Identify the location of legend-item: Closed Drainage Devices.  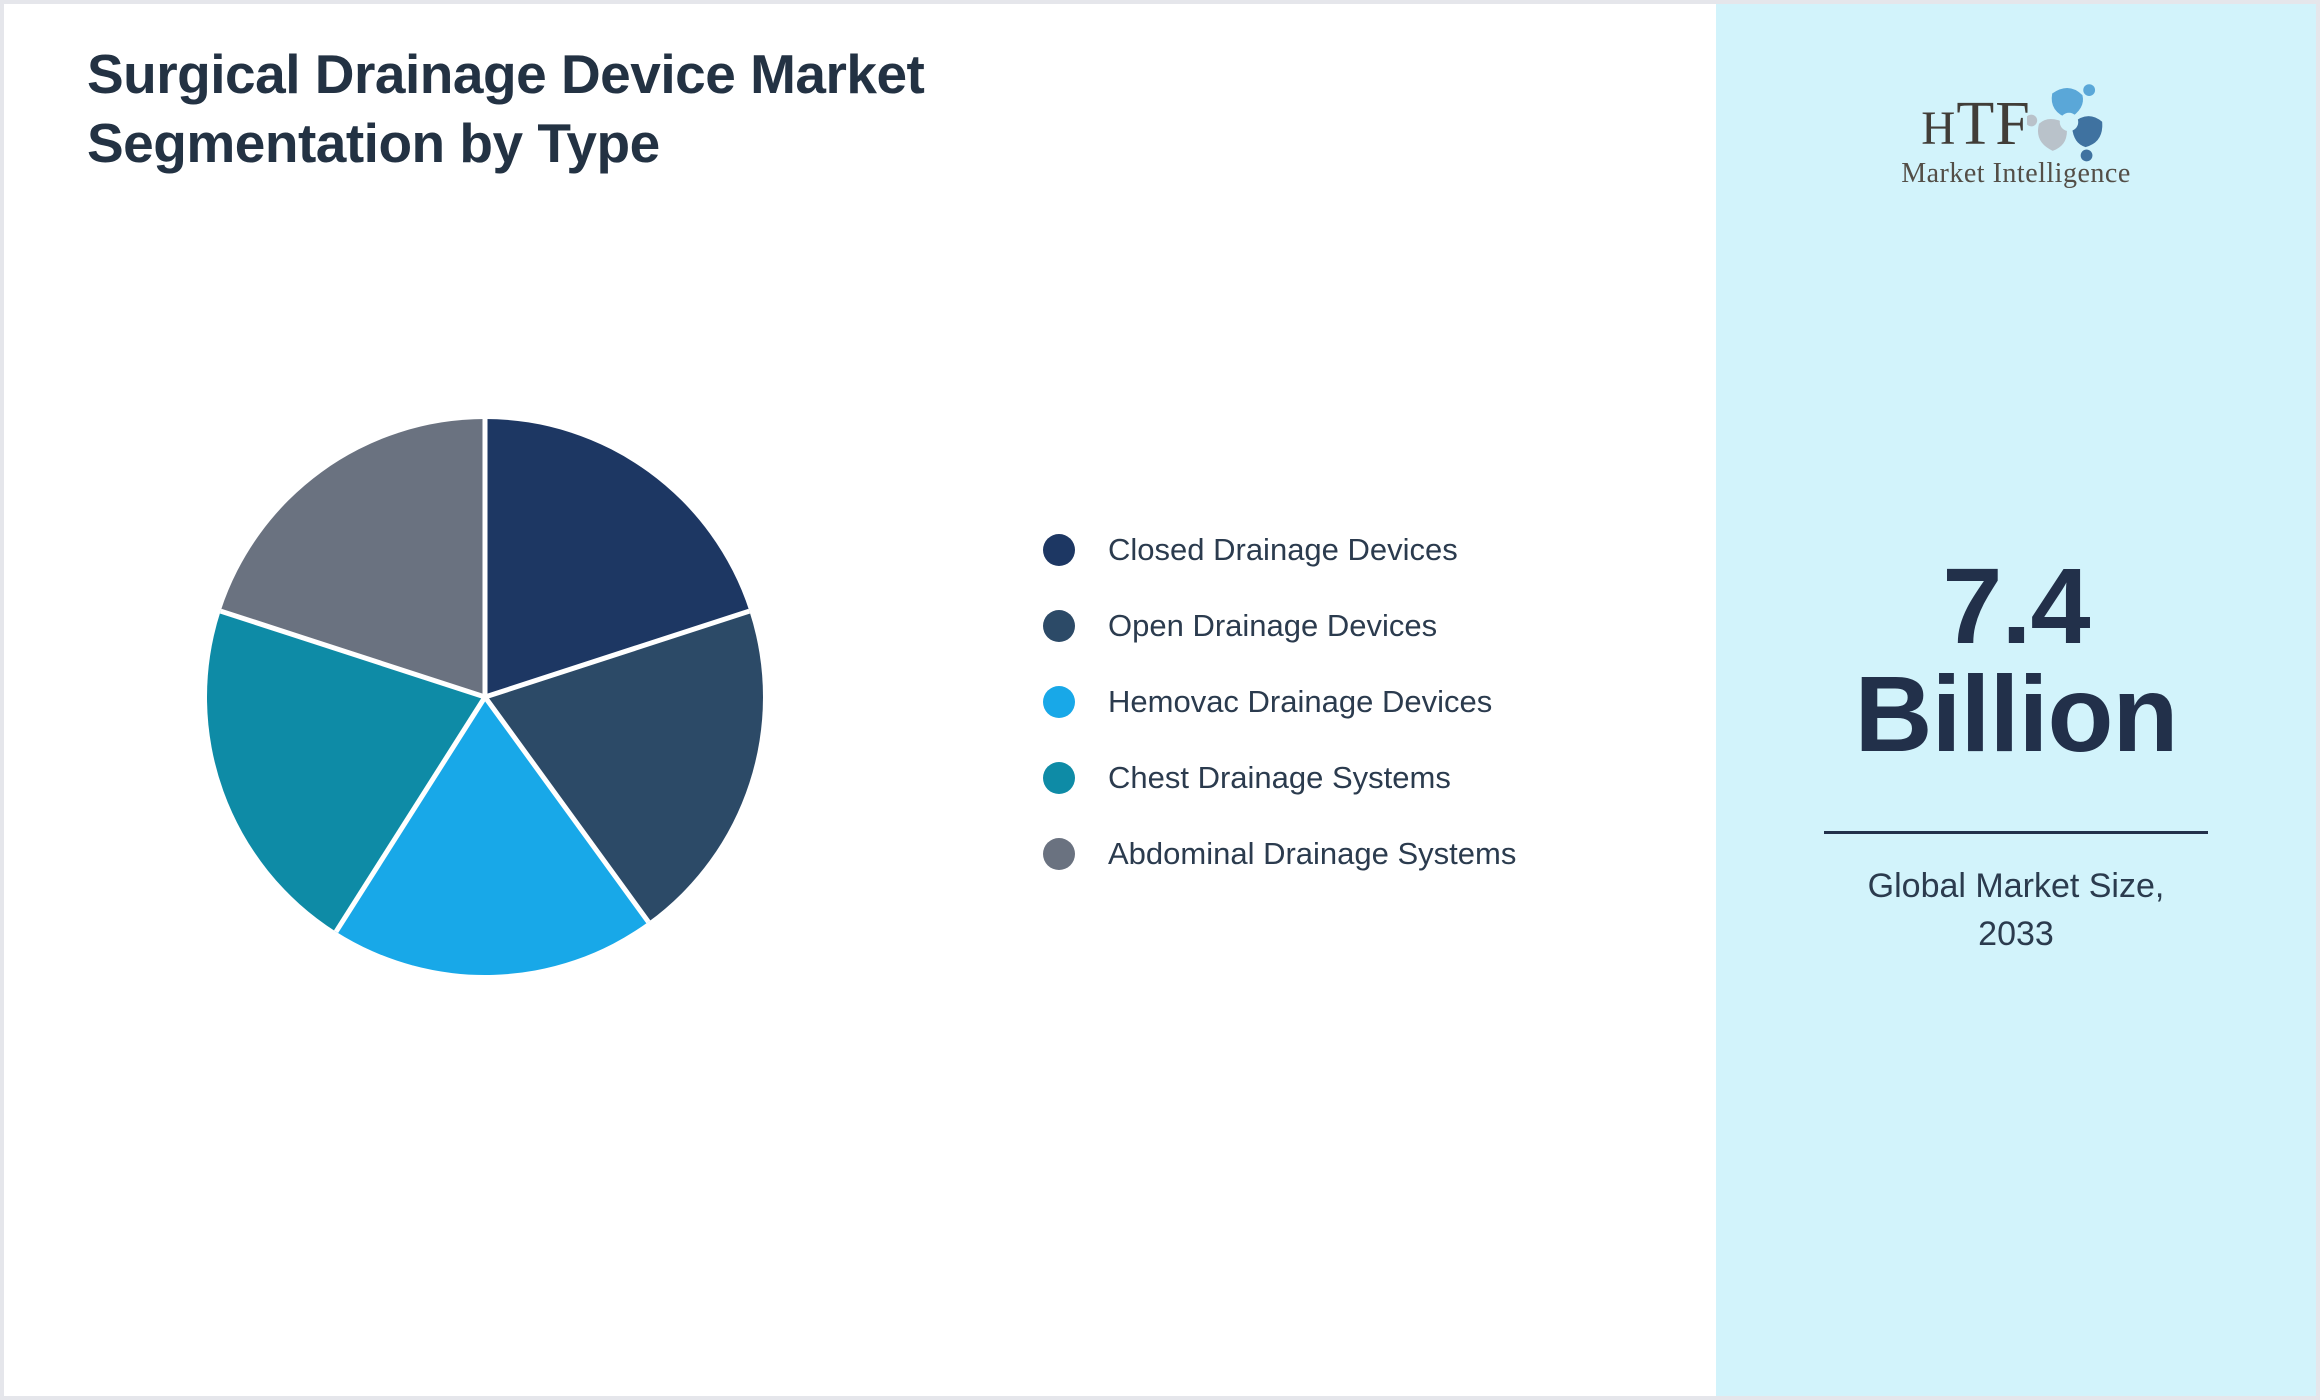
(1279, 550).